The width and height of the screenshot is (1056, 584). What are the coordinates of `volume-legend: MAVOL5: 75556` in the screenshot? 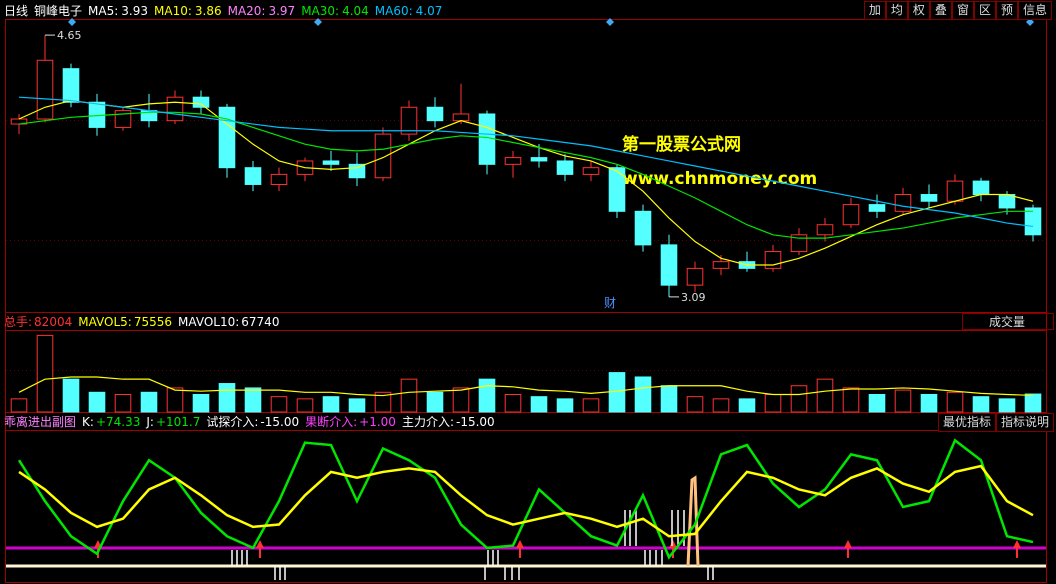 It's located at (125, 322).